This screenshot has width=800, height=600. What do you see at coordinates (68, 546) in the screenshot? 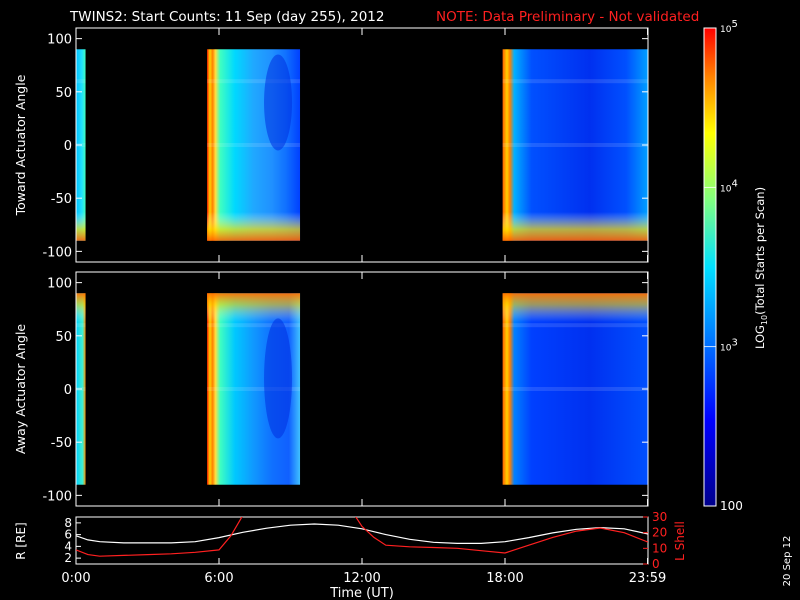
I see `y-tick-label: 4` at bounding box center [68, 546].